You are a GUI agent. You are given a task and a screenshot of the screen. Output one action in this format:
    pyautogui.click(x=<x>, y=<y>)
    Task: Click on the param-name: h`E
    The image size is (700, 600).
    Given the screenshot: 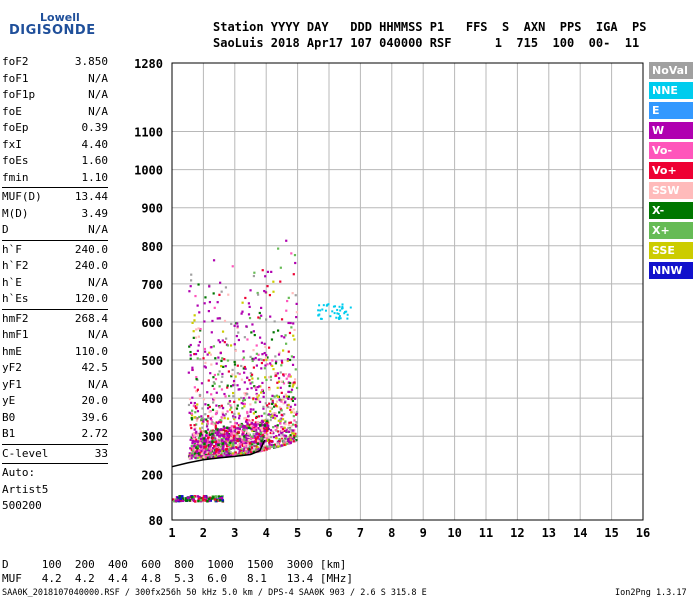 What is the action you would take?
    pyautogui.click(x=12, y=282)
    